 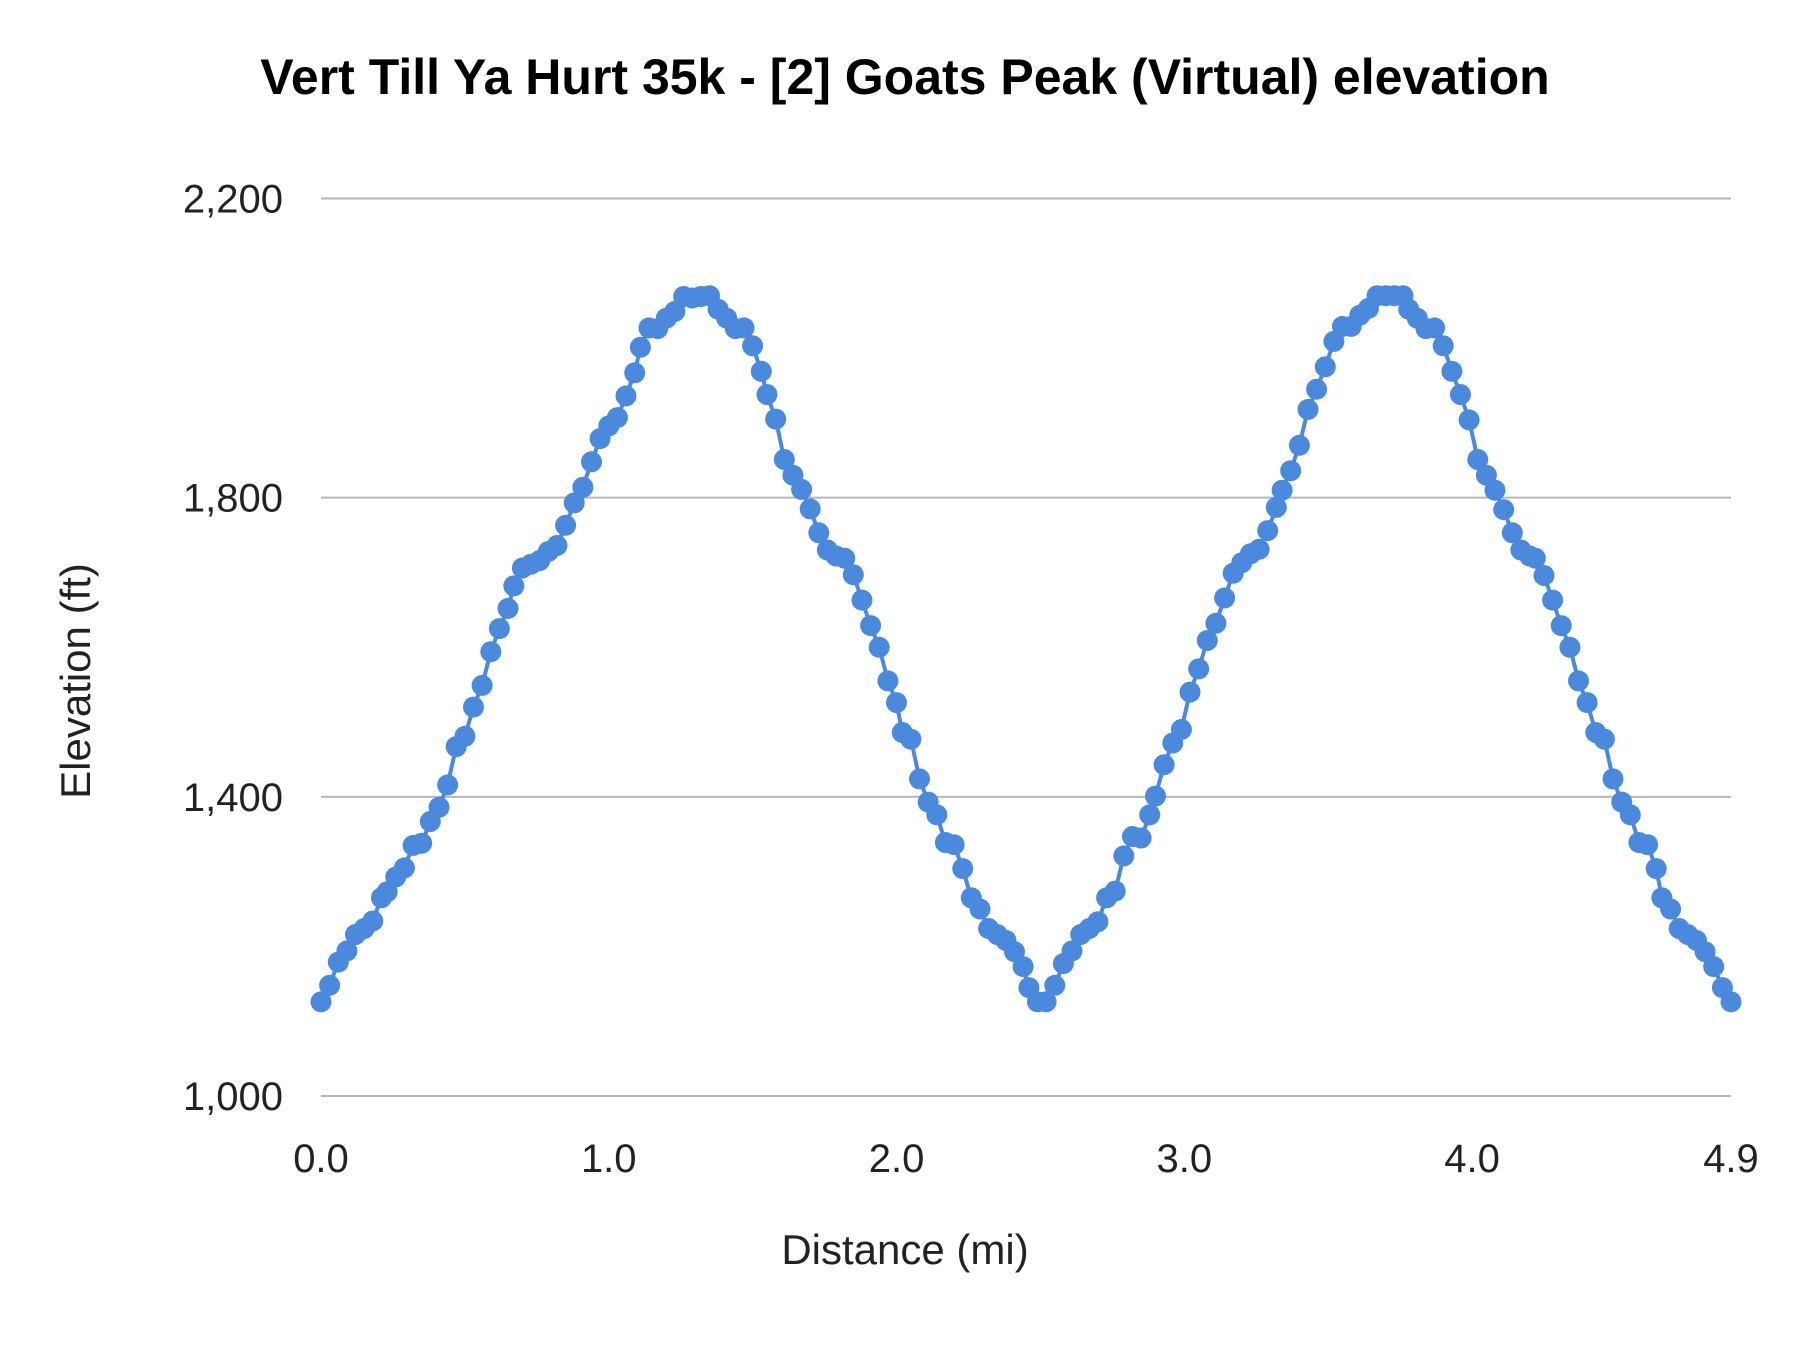 What do you see at coordinates (233, 798) in the screenshot?
I see `y-tick-label: 1,400` at bounding box center [233, 798].